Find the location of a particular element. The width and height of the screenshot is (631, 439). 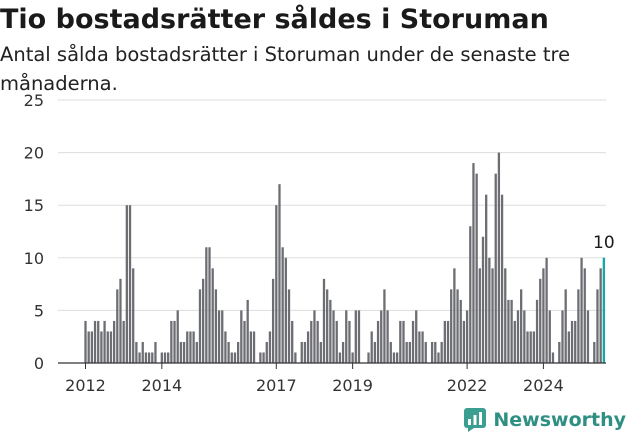

y-tick-label: 25 is located at coordinates (34, 100).